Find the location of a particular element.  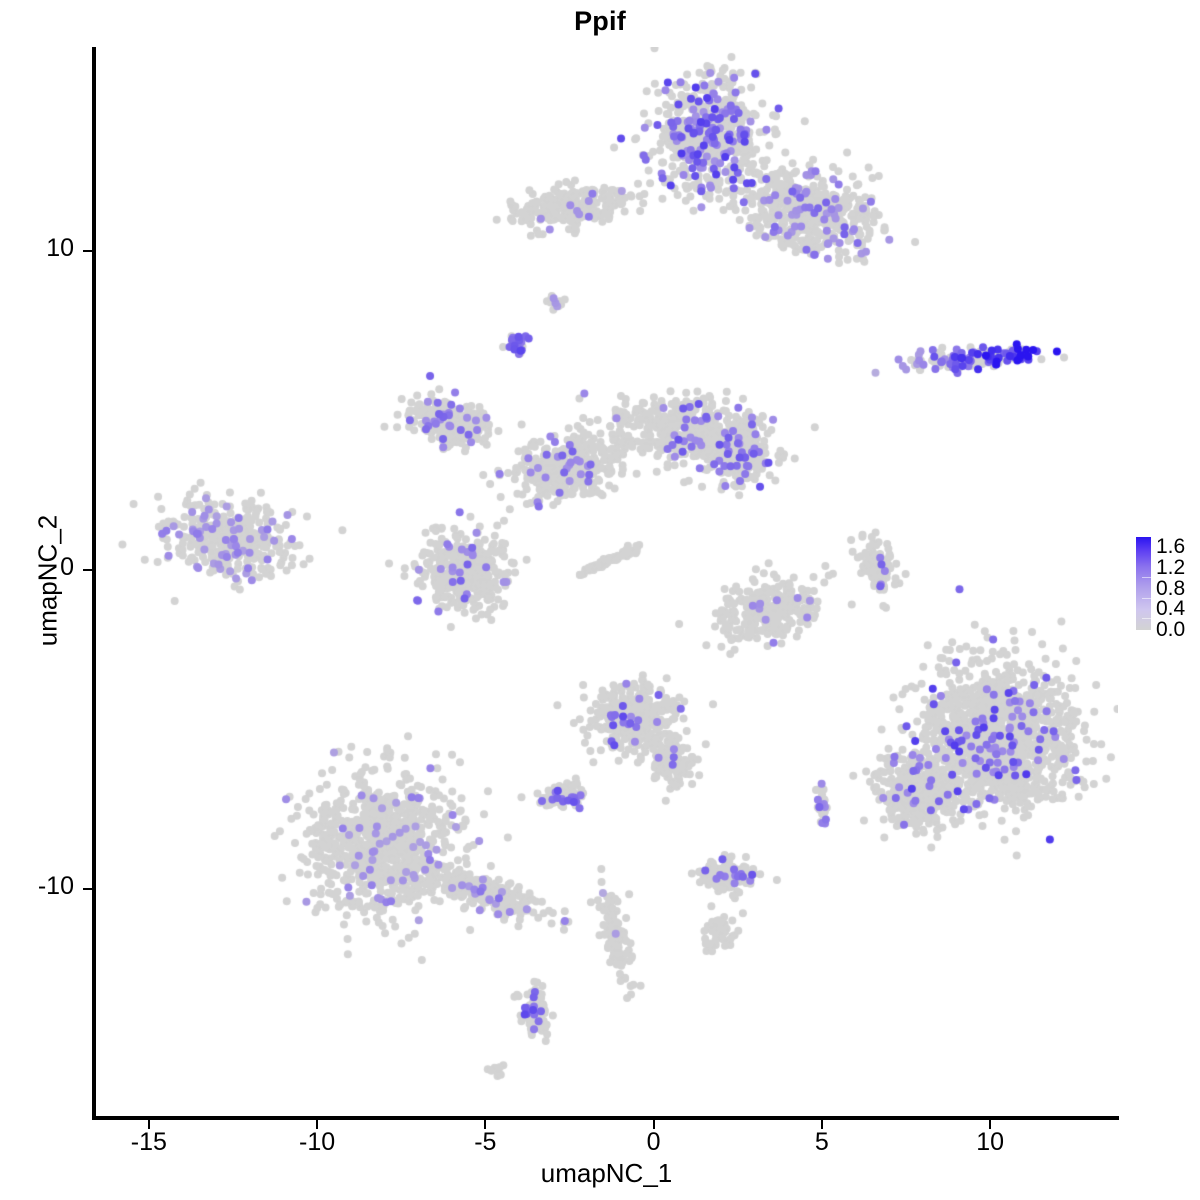

colorbar-gradient is located at coordinates (1143, 583).